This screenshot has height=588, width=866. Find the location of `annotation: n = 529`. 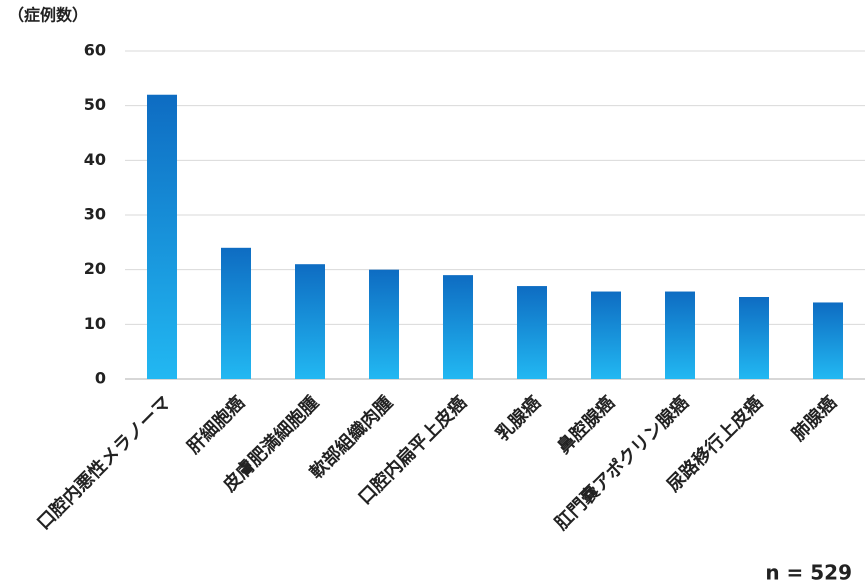

annotation: n = 529 is located at coordinates (808, 573).